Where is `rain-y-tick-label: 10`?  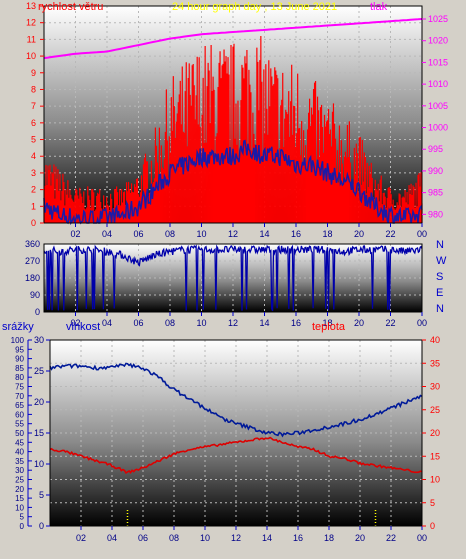
rain-y-tick-label: 10 is located at coordinates (19, 507).